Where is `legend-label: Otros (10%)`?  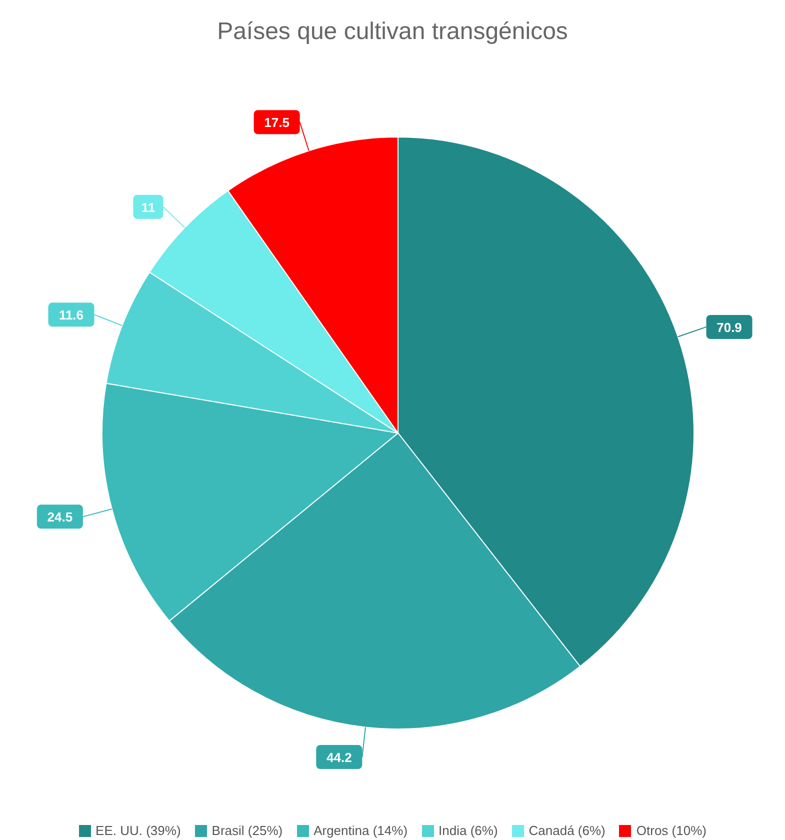
legend-label: Otros (10%) is located at coordinates (671, 830).